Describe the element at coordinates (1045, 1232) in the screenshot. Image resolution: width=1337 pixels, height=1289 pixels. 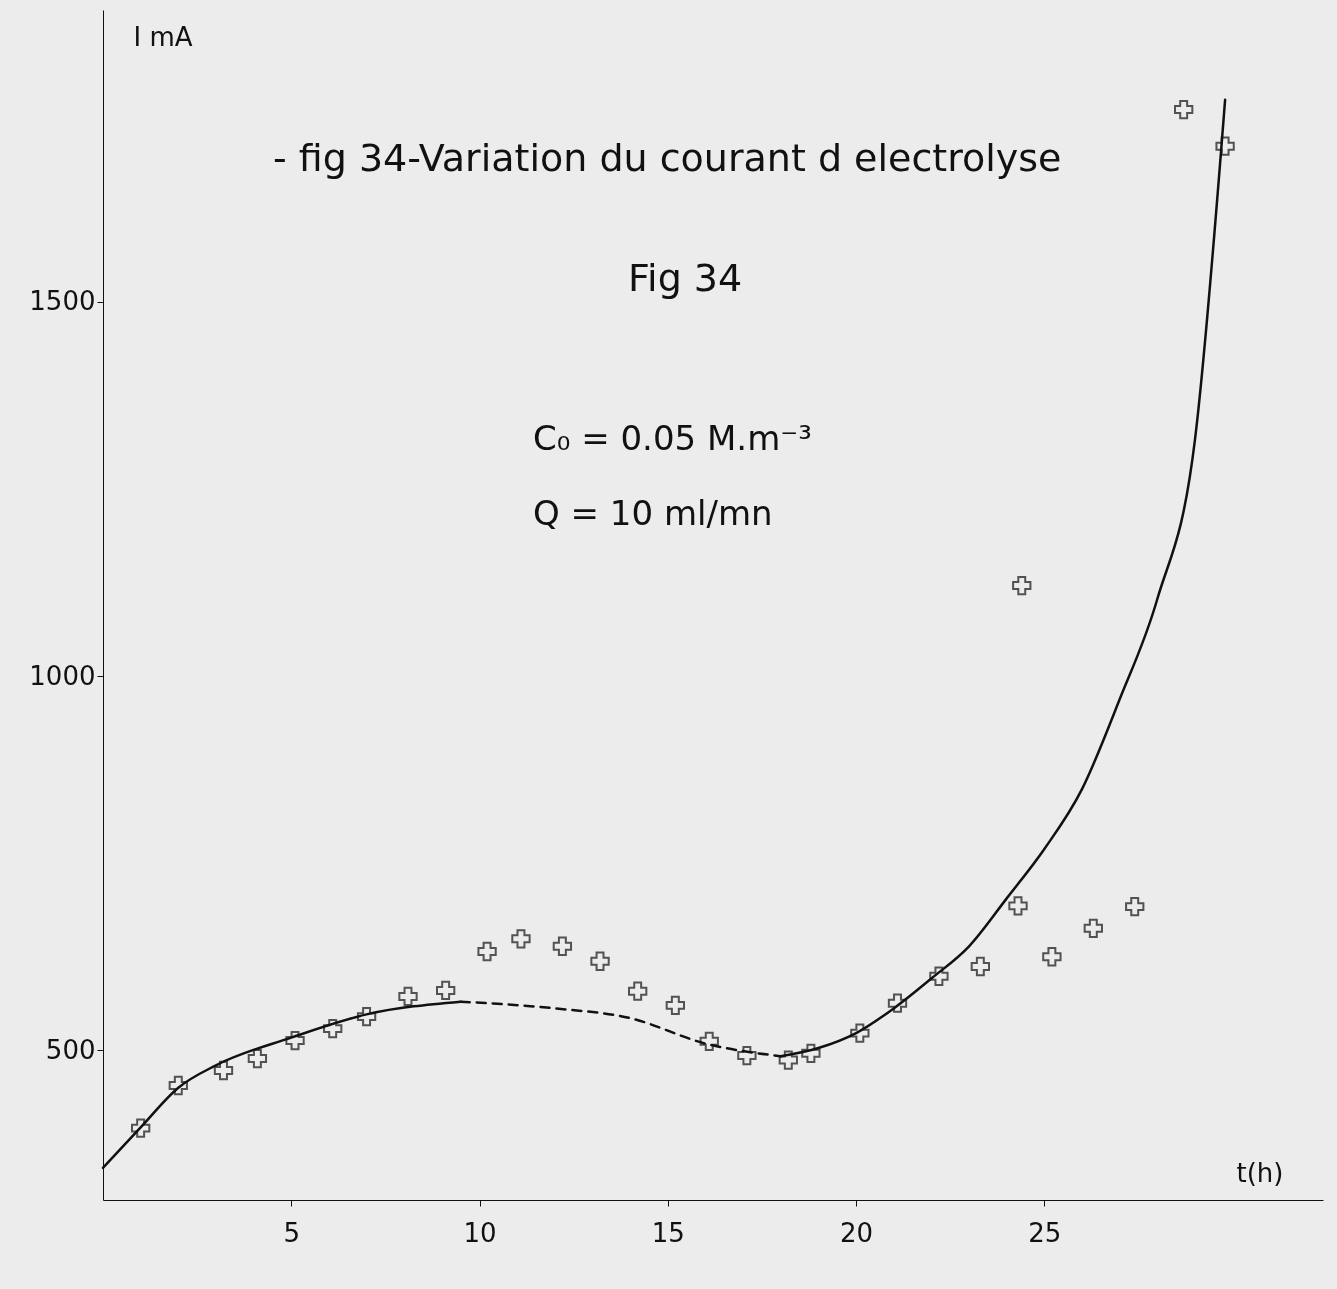
I see `x-tick-label: 25` at that location.